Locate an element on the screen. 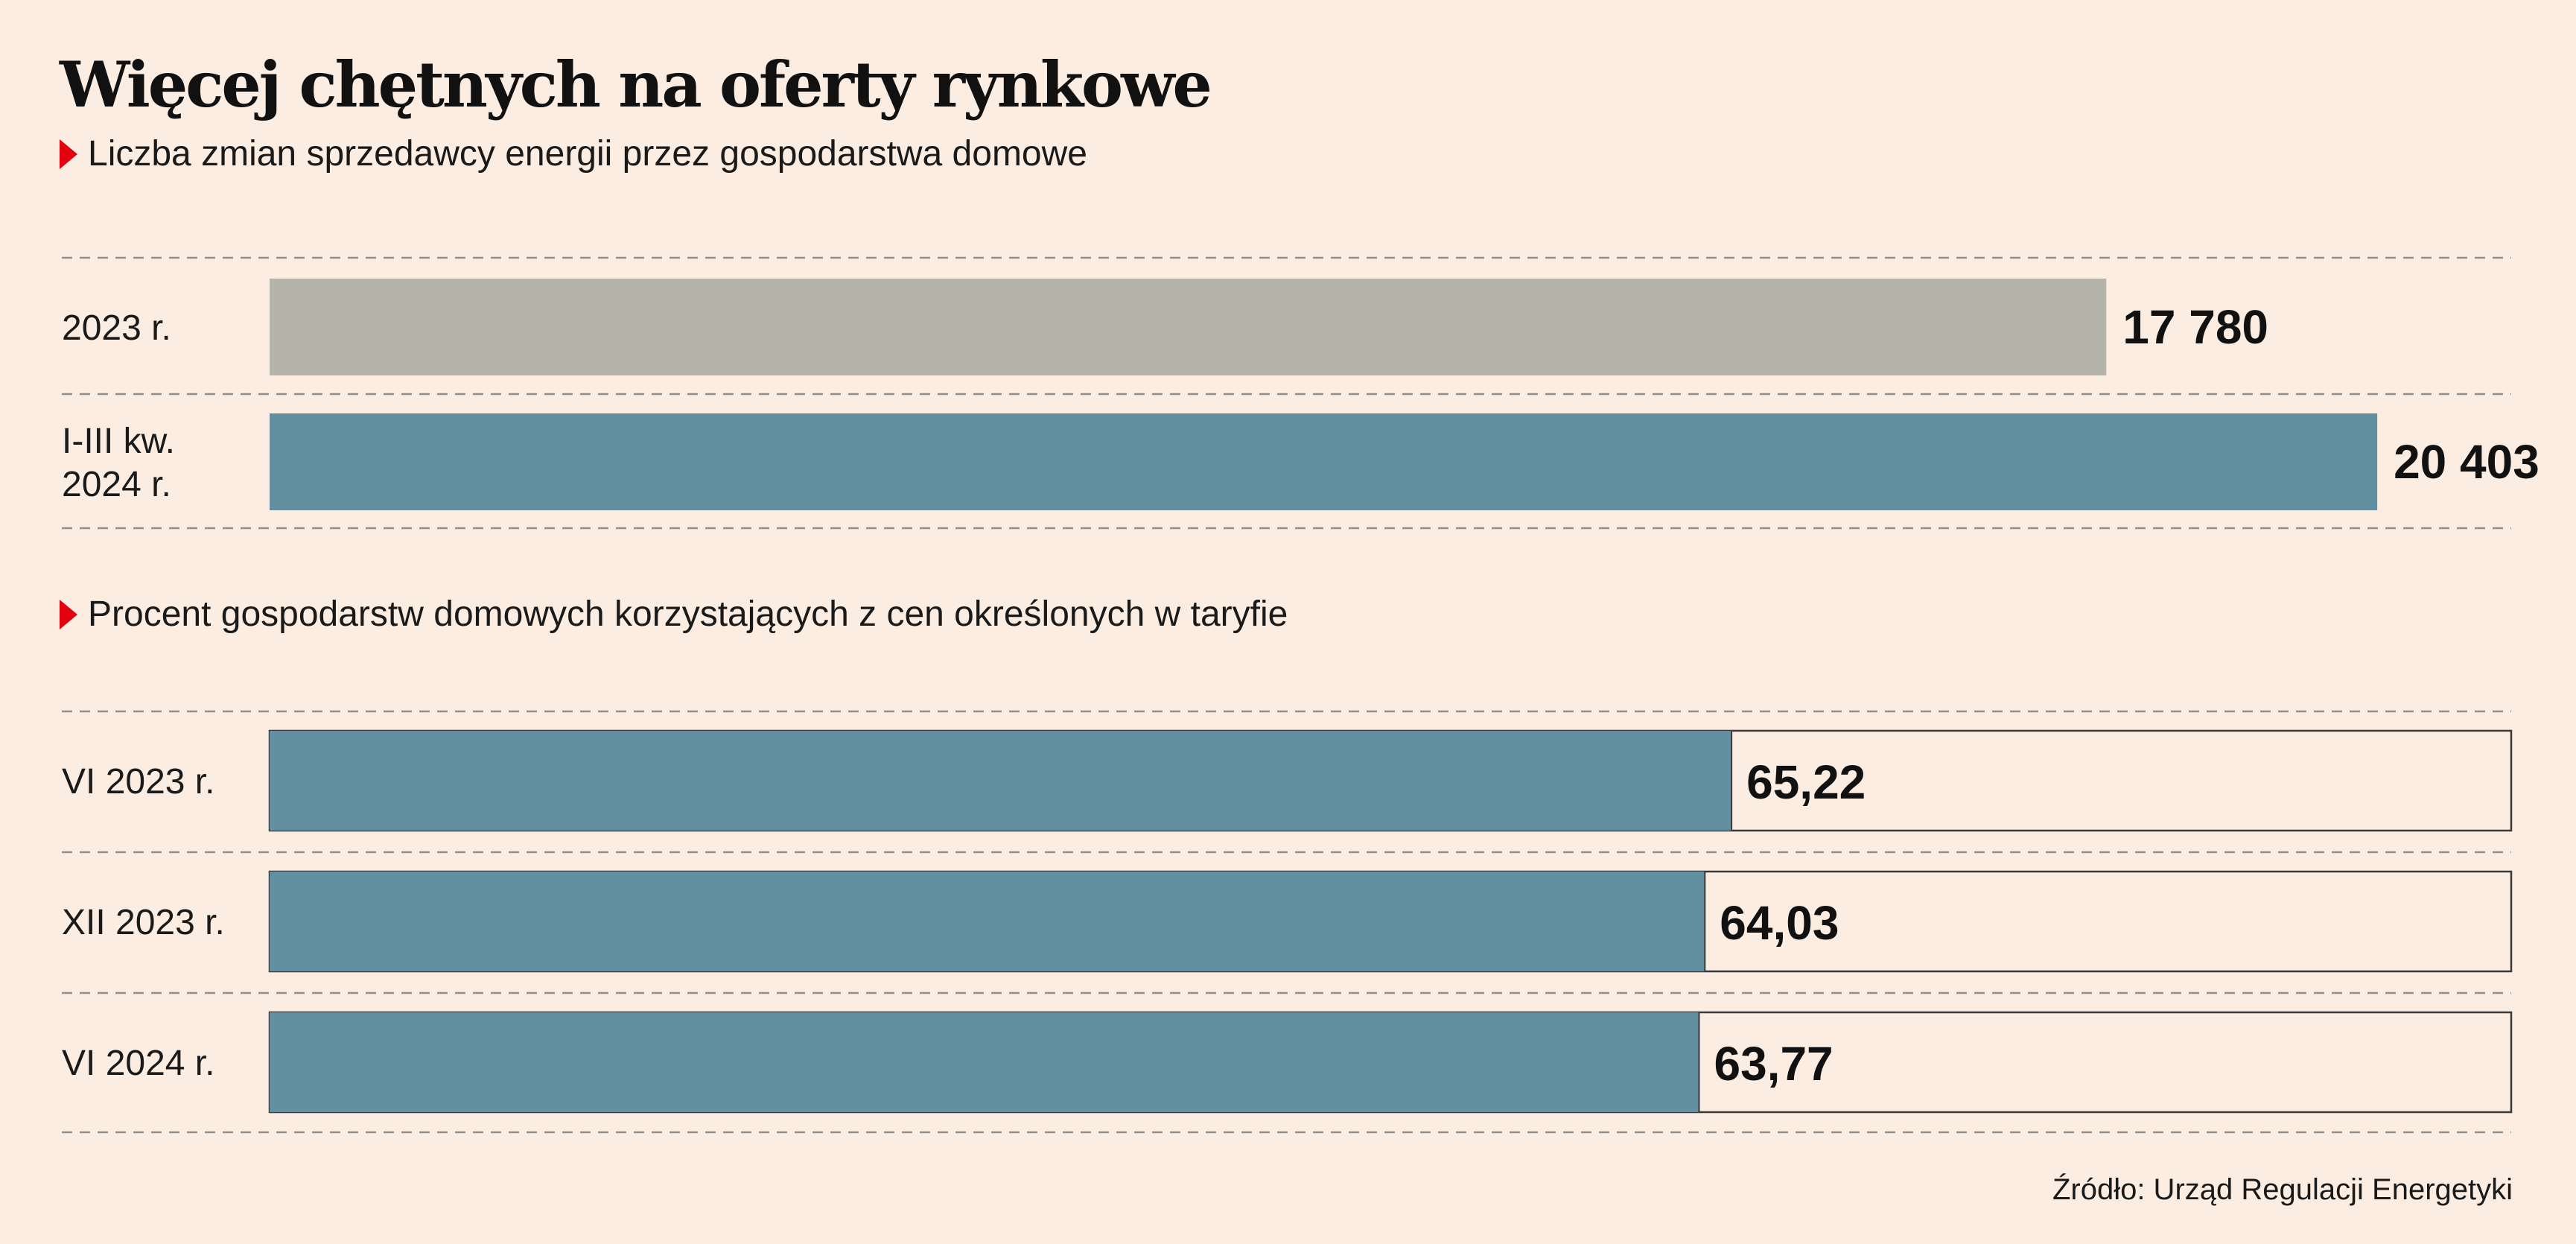 The image size is (2576, 1244). data-label: 64,03 is located at coordinates (1779, 923).